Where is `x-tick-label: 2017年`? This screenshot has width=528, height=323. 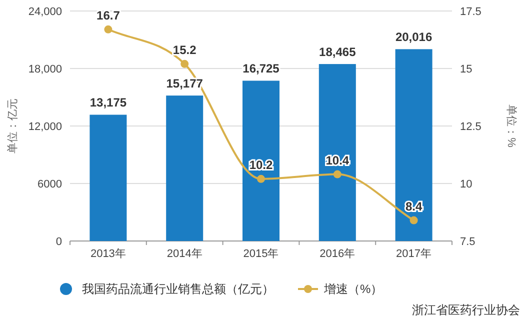 x-tick-label: 2017年 is located at coordinates (414, 254).